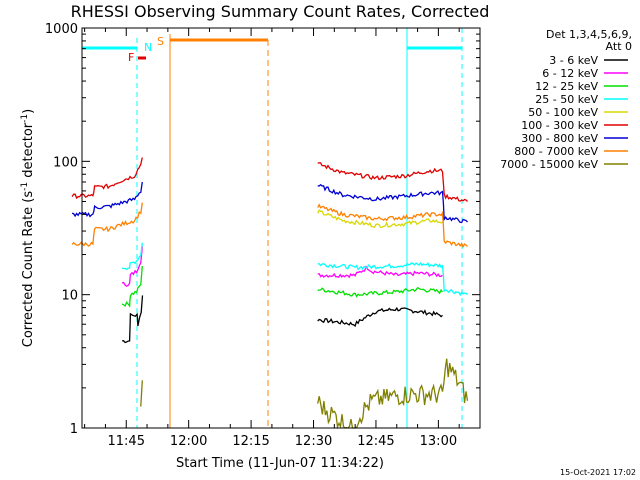 This screenshot has height=480, width=640. I want to click on legend-header: Att 0, so click(619, 46).